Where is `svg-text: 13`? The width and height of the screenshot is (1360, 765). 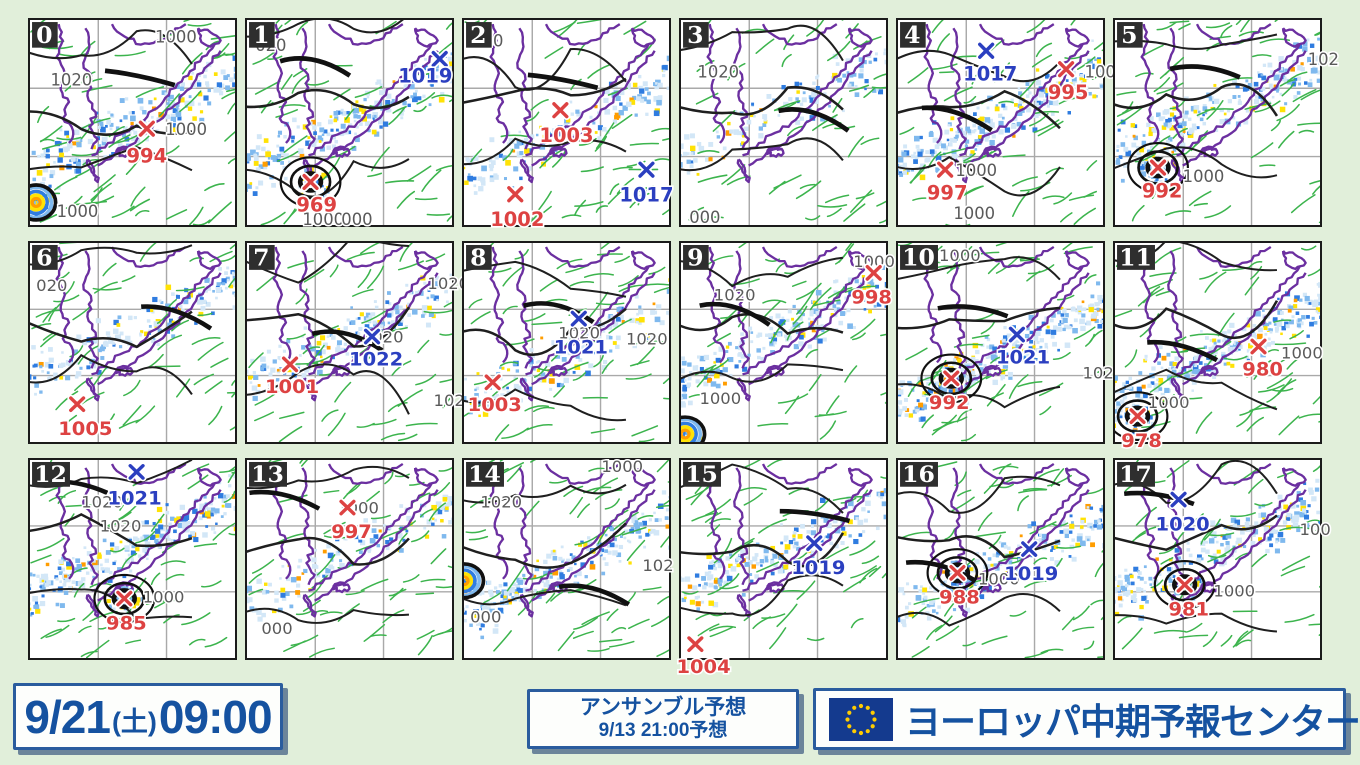 svg-text: 13 is located at coordinates (267, 475).